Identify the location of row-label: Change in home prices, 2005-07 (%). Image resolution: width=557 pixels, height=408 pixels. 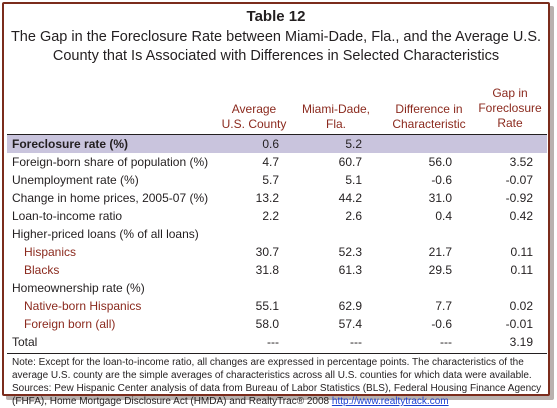
(110, 198).